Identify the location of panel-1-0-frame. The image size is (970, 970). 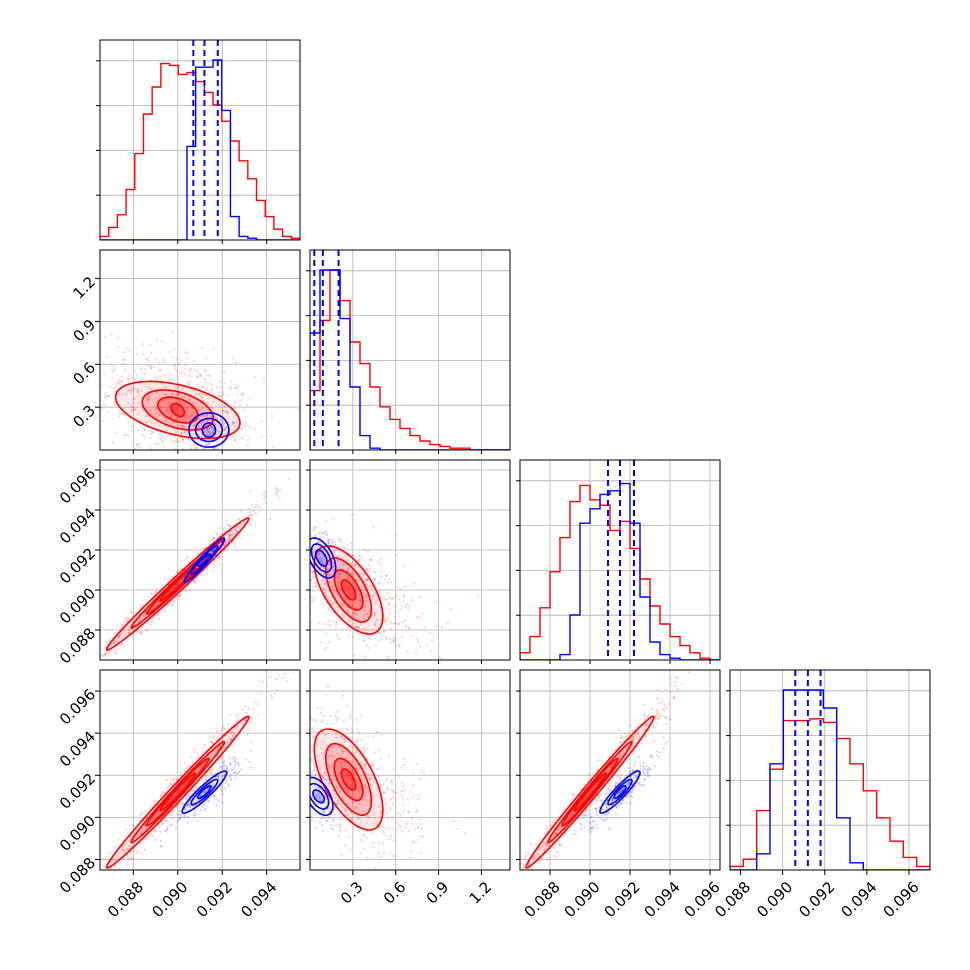
(200, 350).